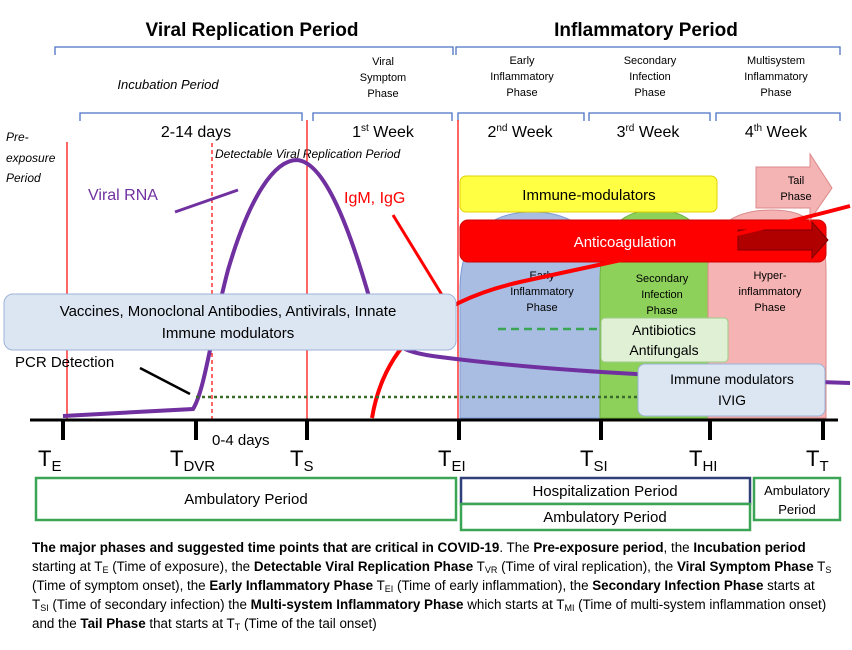 Image resolution: width=852 pixels, height=650 pixels. What do you see at coordinates (662, 295) in the screenshot?
I see `secondary-dome-label-2: Infection` at bounding box center [662, 295].